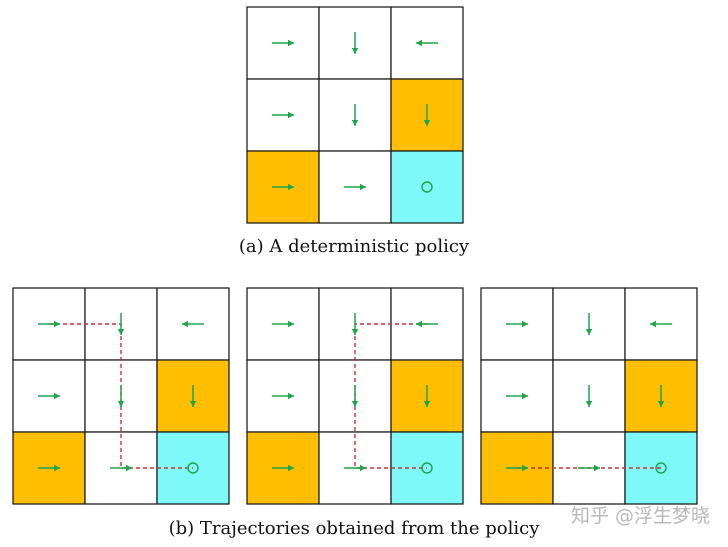 The width and height of the screenshot is (728, 547). I want to click on top-caption: (a) A deterministic policy, so click(354, 246).